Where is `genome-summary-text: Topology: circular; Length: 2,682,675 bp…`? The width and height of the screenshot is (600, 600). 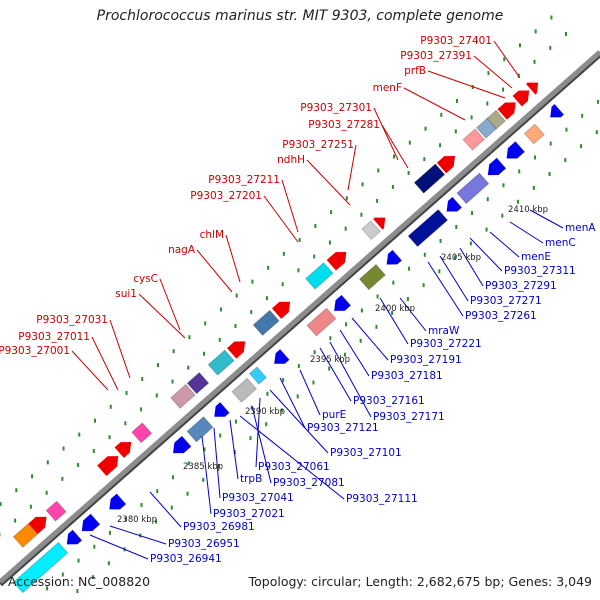
genome-summary-text: Topology: circular; Length: 2,682,675 bp… is located at coordinates (420, 581).